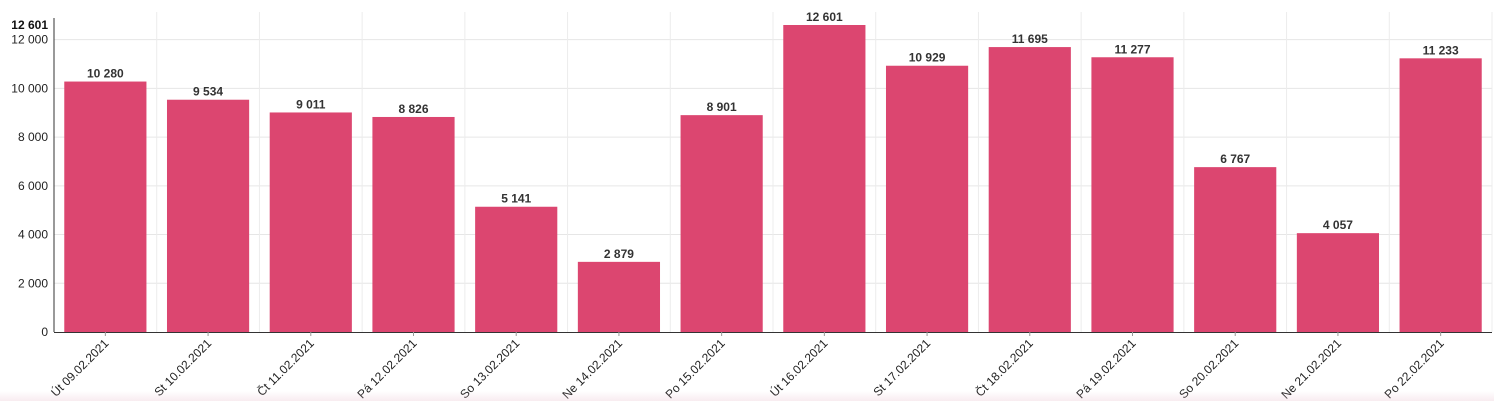 This screenshot has width=1494, height=401. What do you see at coordinates (722, 107) in the screenshot?
I see `data-label: 8 901` at bounding box center [722, 107].